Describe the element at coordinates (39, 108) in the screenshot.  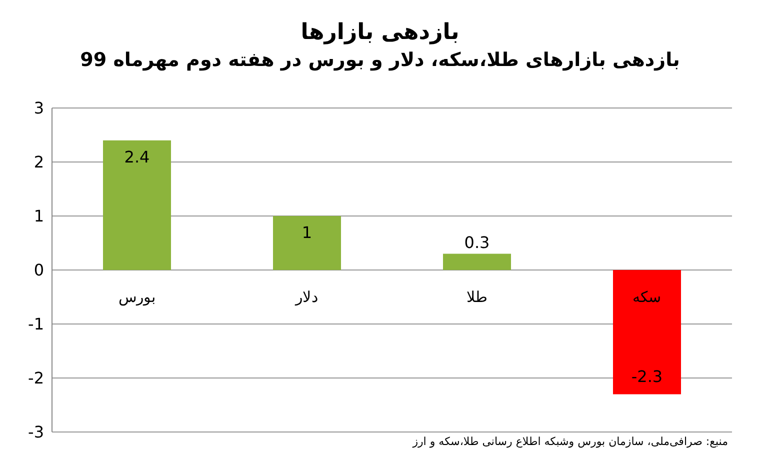
I see `y-tick-label: 3` at that location.